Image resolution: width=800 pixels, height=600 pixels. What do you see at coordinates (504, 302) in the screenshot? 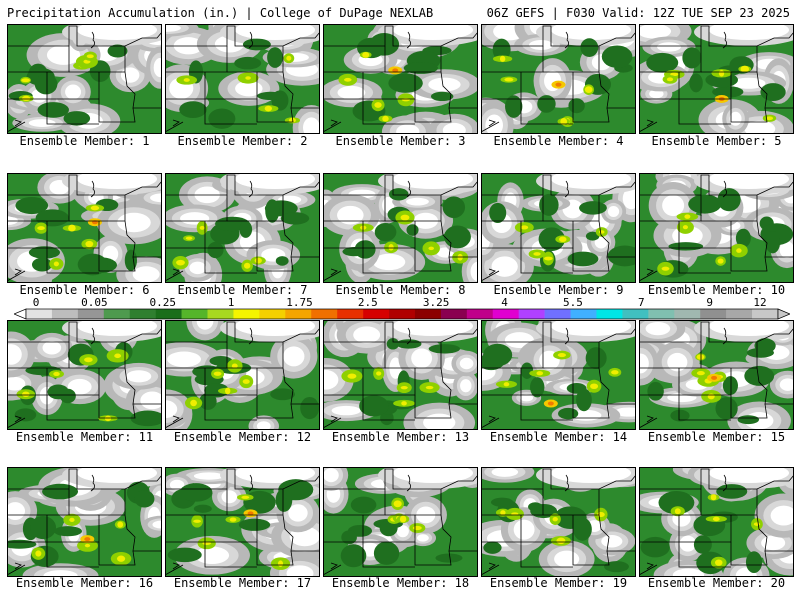
I see `color-scale-tick-label: 4` at bounding box center [504, 302].